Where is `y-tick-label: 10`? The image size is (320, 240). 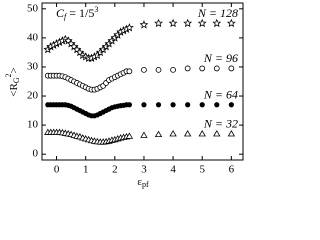 y-tick-label: 10 is located at coordinates (33, 125).